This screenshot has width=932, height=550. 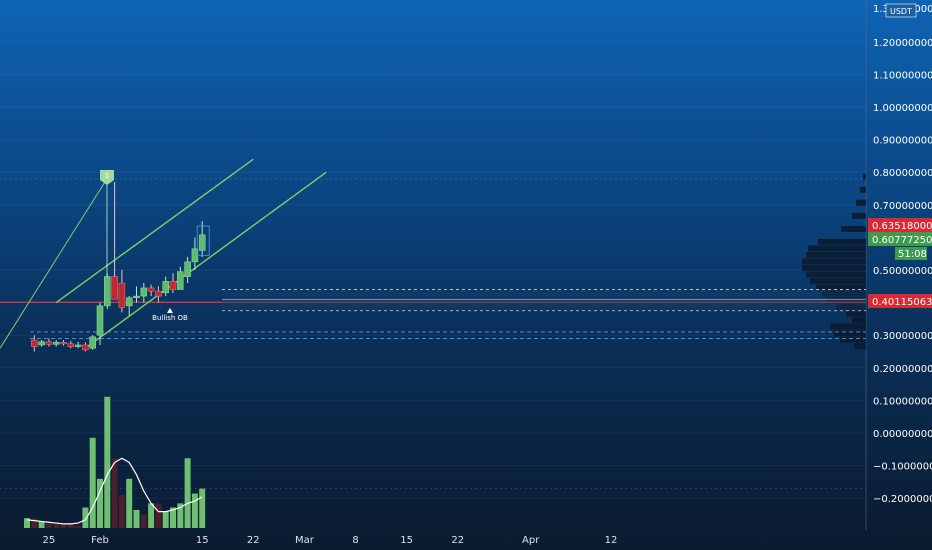 I want to click on high-price-tag: 0.63518000, so click(x=902, y=226).